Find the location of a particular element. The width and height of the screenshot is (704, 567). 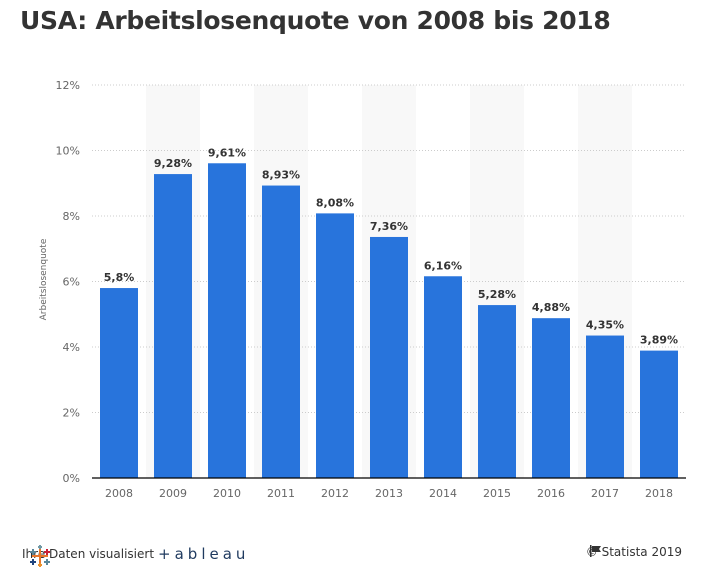

data-label: 4,88% is located at coordinates (551, 307).